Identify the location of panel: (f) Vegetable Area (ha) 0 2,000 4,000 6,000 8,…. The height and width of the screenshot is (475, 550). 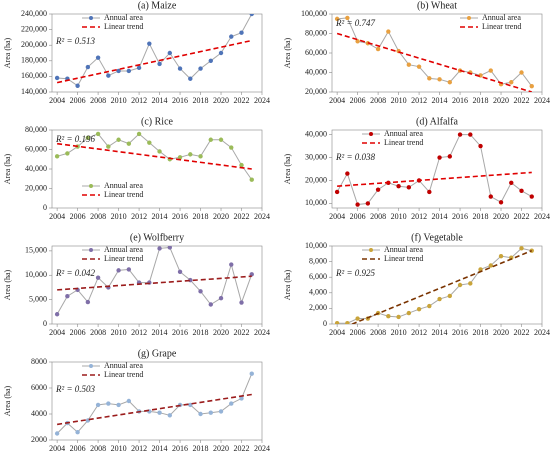
(416, 284).